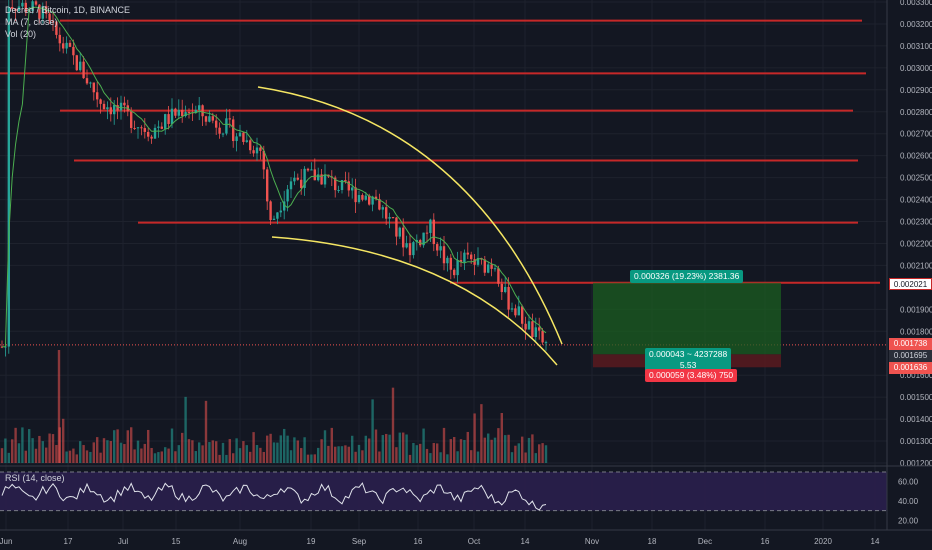 This screenshot has height=550, width=932. Describe the element at coordinates (910, 356) in the screenshot. I see `entry-price-tag: 0.001695` at that location.